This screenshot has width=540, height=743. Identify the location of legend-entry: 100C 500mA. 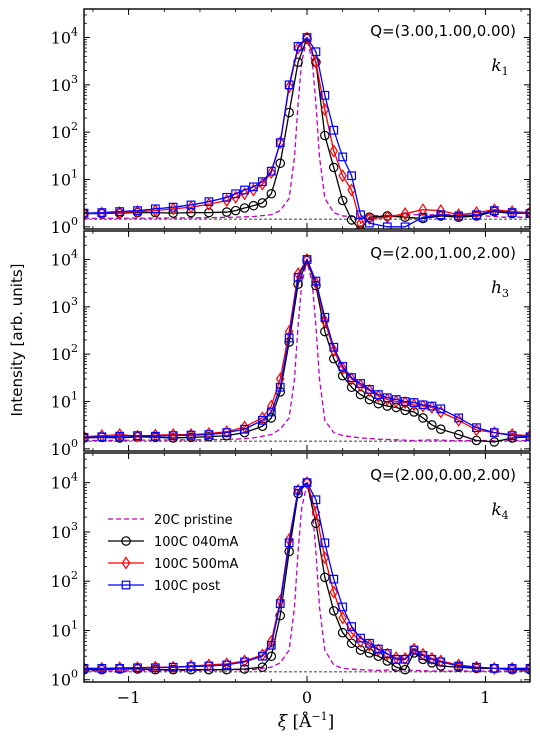
(173, 564).